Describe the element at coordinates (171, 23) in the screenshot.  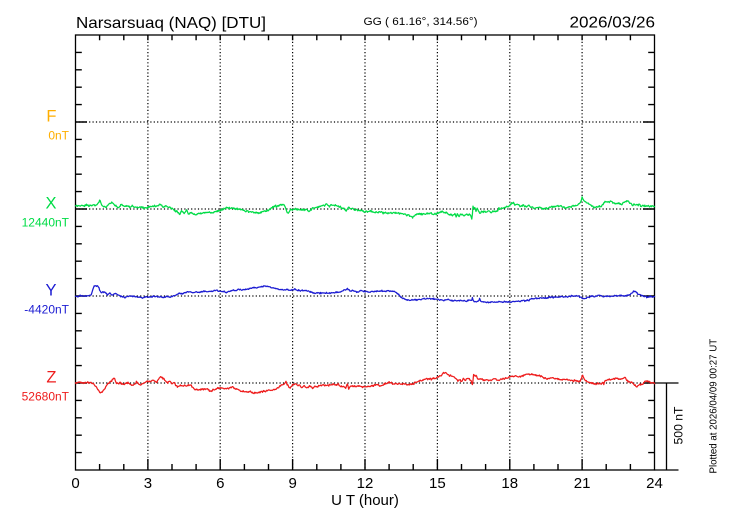
I see `svg-text: Narsarsuaq (NAQ) [DTU]` at that location.